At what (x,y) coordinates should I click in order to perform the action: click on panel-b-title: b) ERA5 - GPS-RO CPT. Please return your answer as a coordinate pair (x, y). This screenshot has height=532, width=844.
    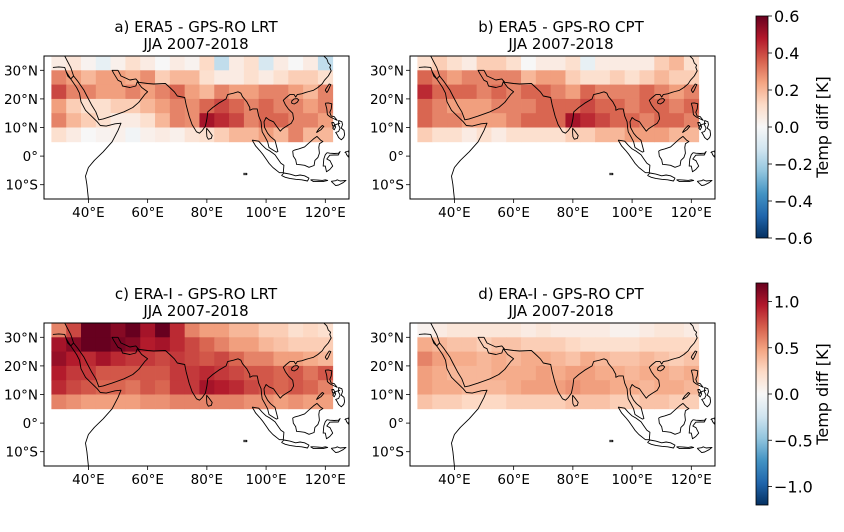
    Looking at the image, I should click on (561, 27).